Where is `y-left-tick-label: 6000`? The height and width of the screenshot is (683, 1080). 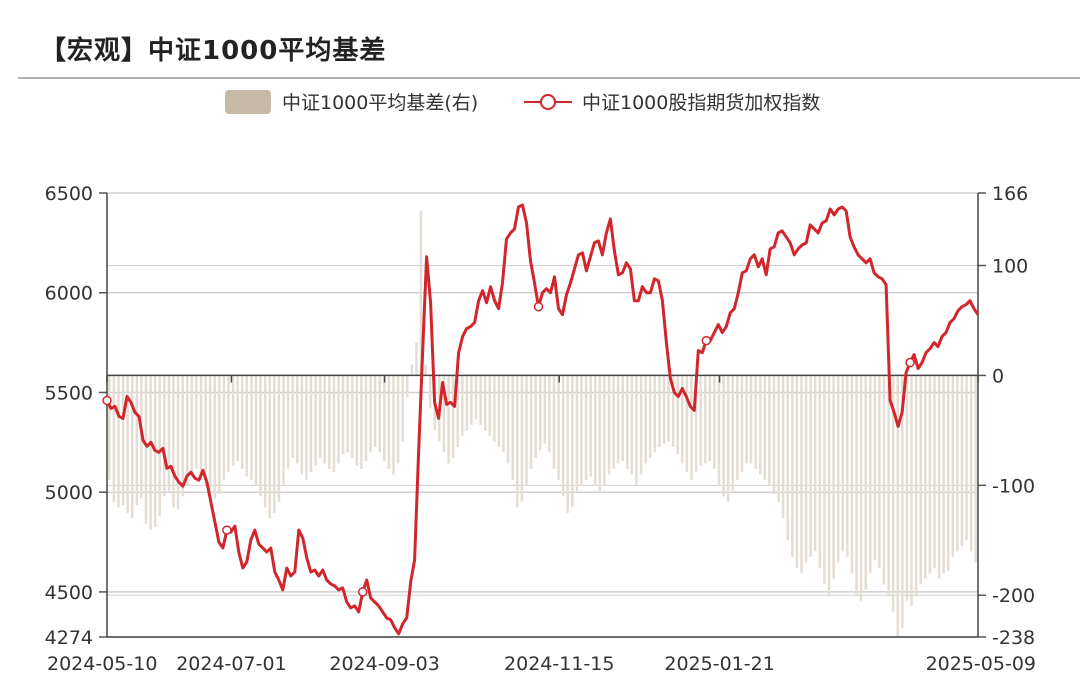 y-left-tick-label: 6000 is located at coordinates (69, 294).